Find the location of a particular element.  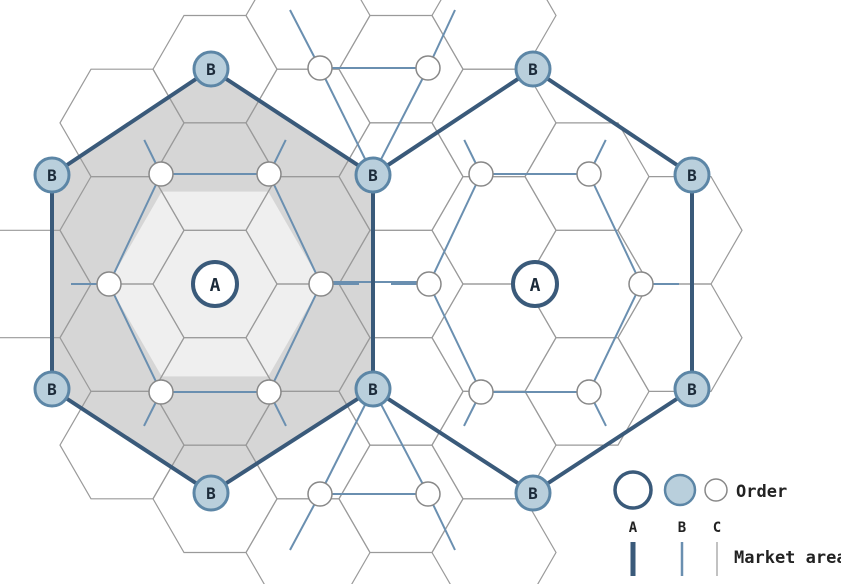

legend-order-b-symbol is located at coordinates (680, 490).